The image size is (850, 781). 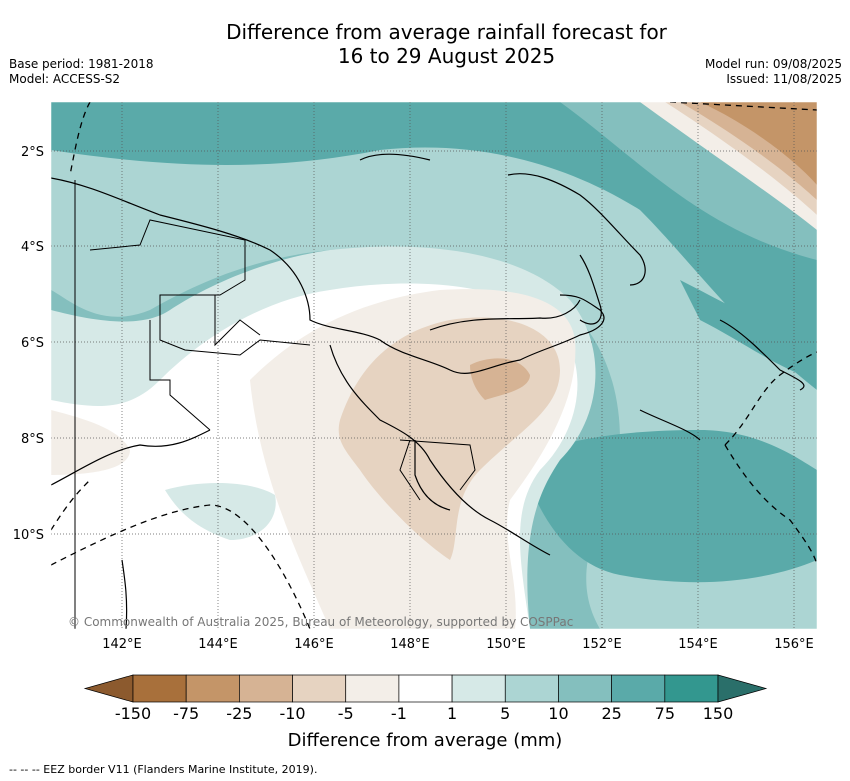 I want to click on colorbar-tick-label: -150, so click(x=133, y=713).